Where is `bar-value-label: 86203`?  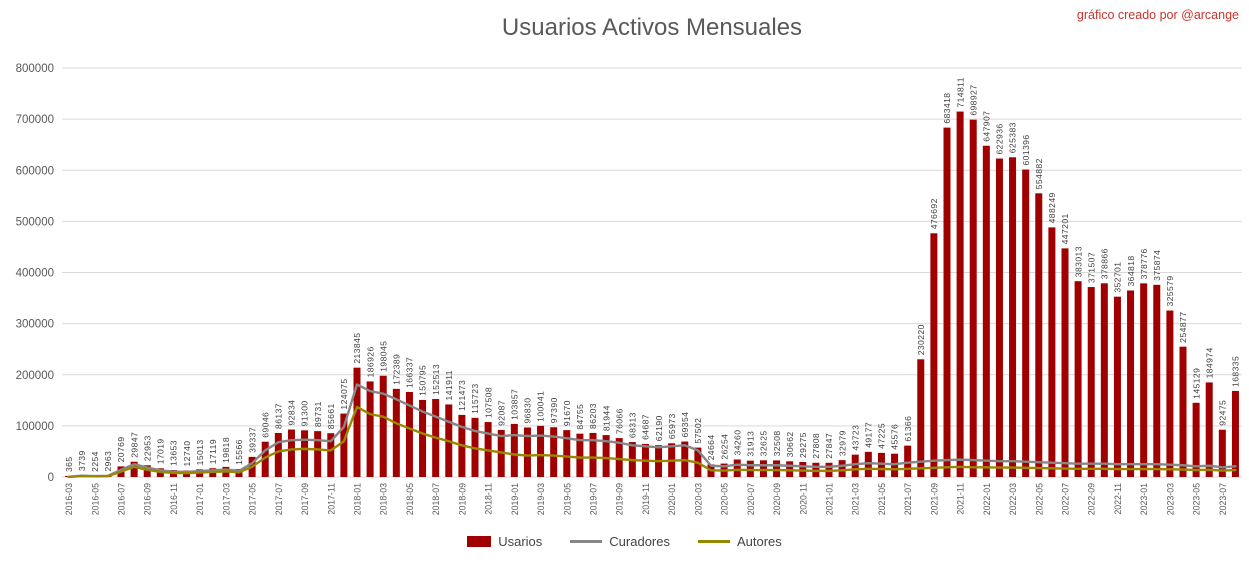 bar-value-label: 86203 is located at coordinates (593, 416).